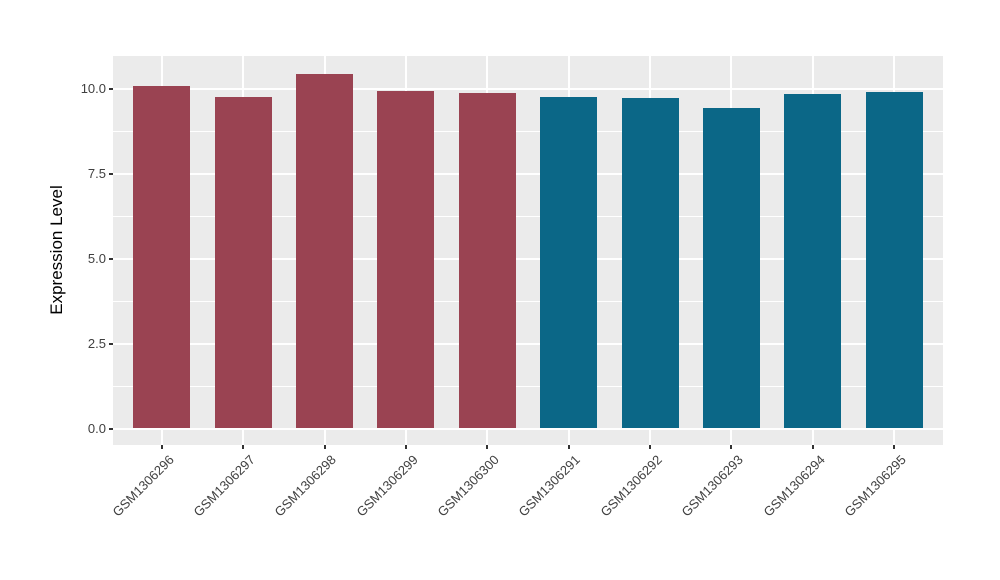 The height and width of the screenshot is (580, 1000). What do you see at coordinates (93, 88) in the screenshot?
I see `y-tick-label: 10.0` at bounding box center [93, 88].